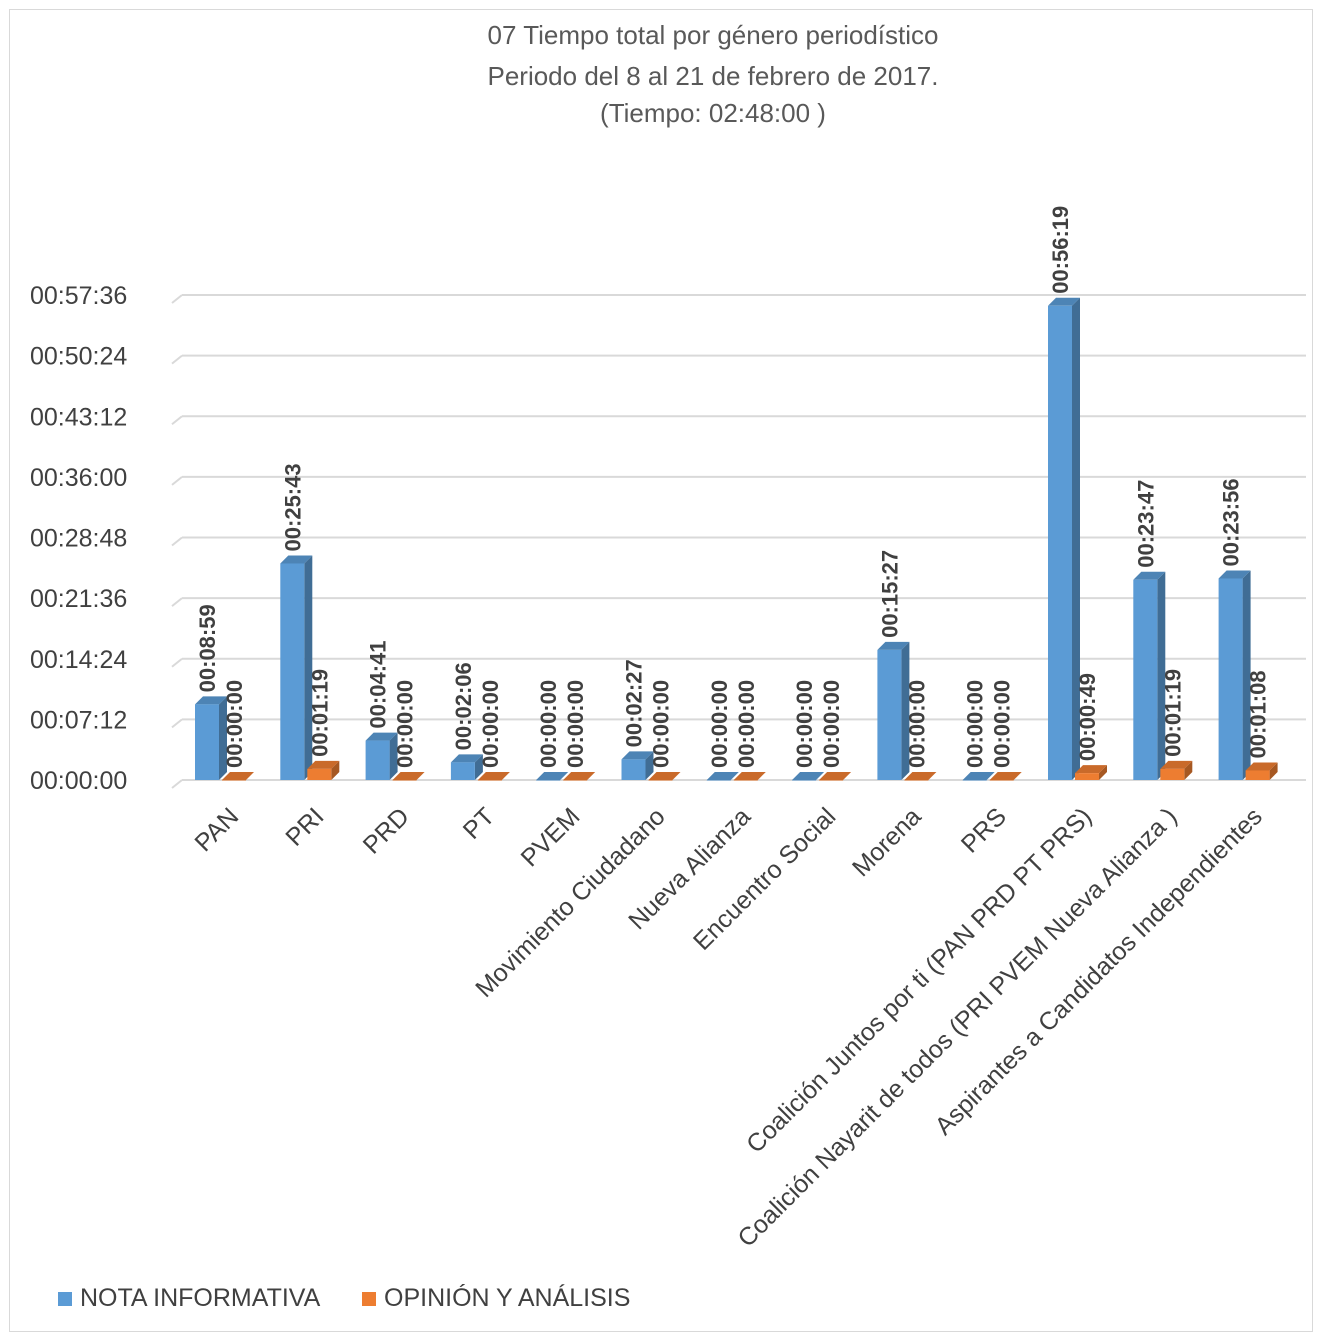  What do you see at coordinates (463, 706) in the screenshot?
I see `data-label: 00:02:06` at bounding box center [463, 706].